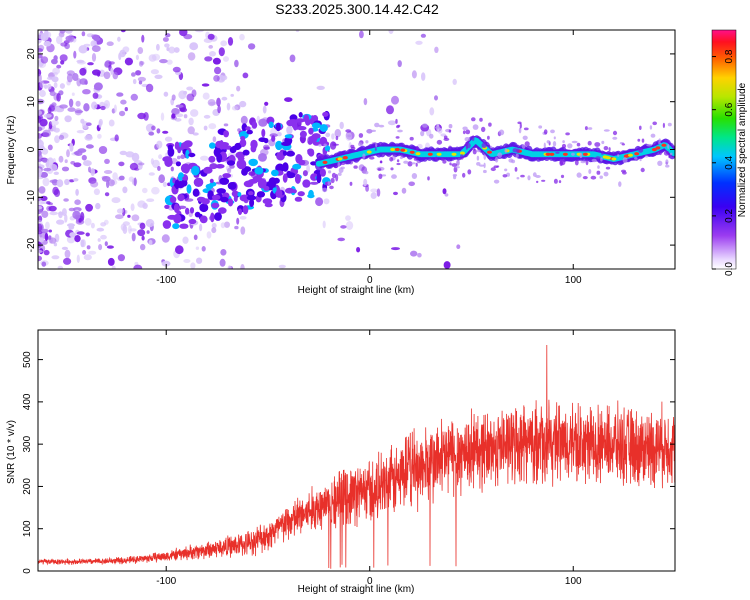  I want to click on colorbar-ticks: 0.0 0.2 0.4 0.6 0.8, so click(723, 162).